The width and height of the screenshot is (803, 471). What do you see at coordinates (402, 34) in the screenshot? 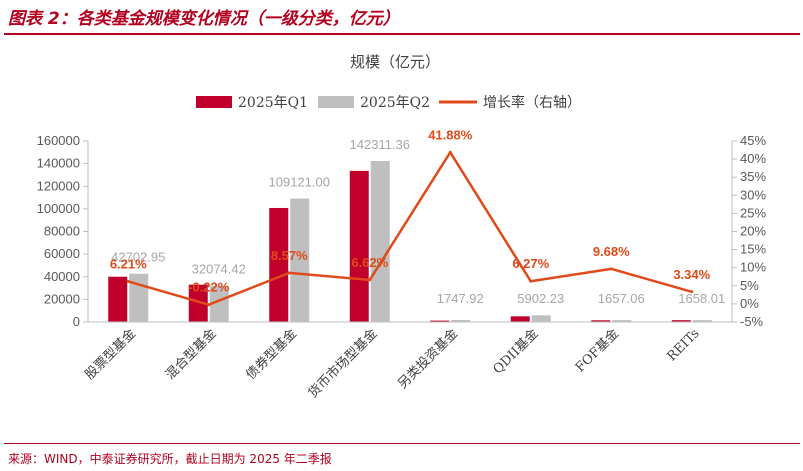
I see `title-divider` at bounding box center [402, 34].